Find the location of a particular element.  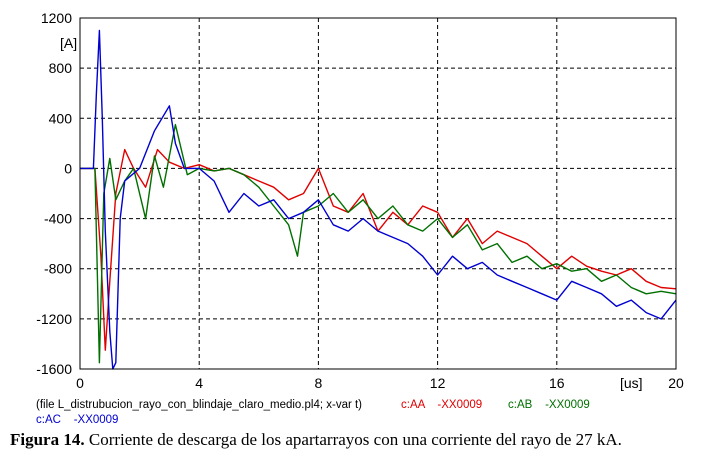

y-unit-label: [A] is located at coordinates (68, 43).